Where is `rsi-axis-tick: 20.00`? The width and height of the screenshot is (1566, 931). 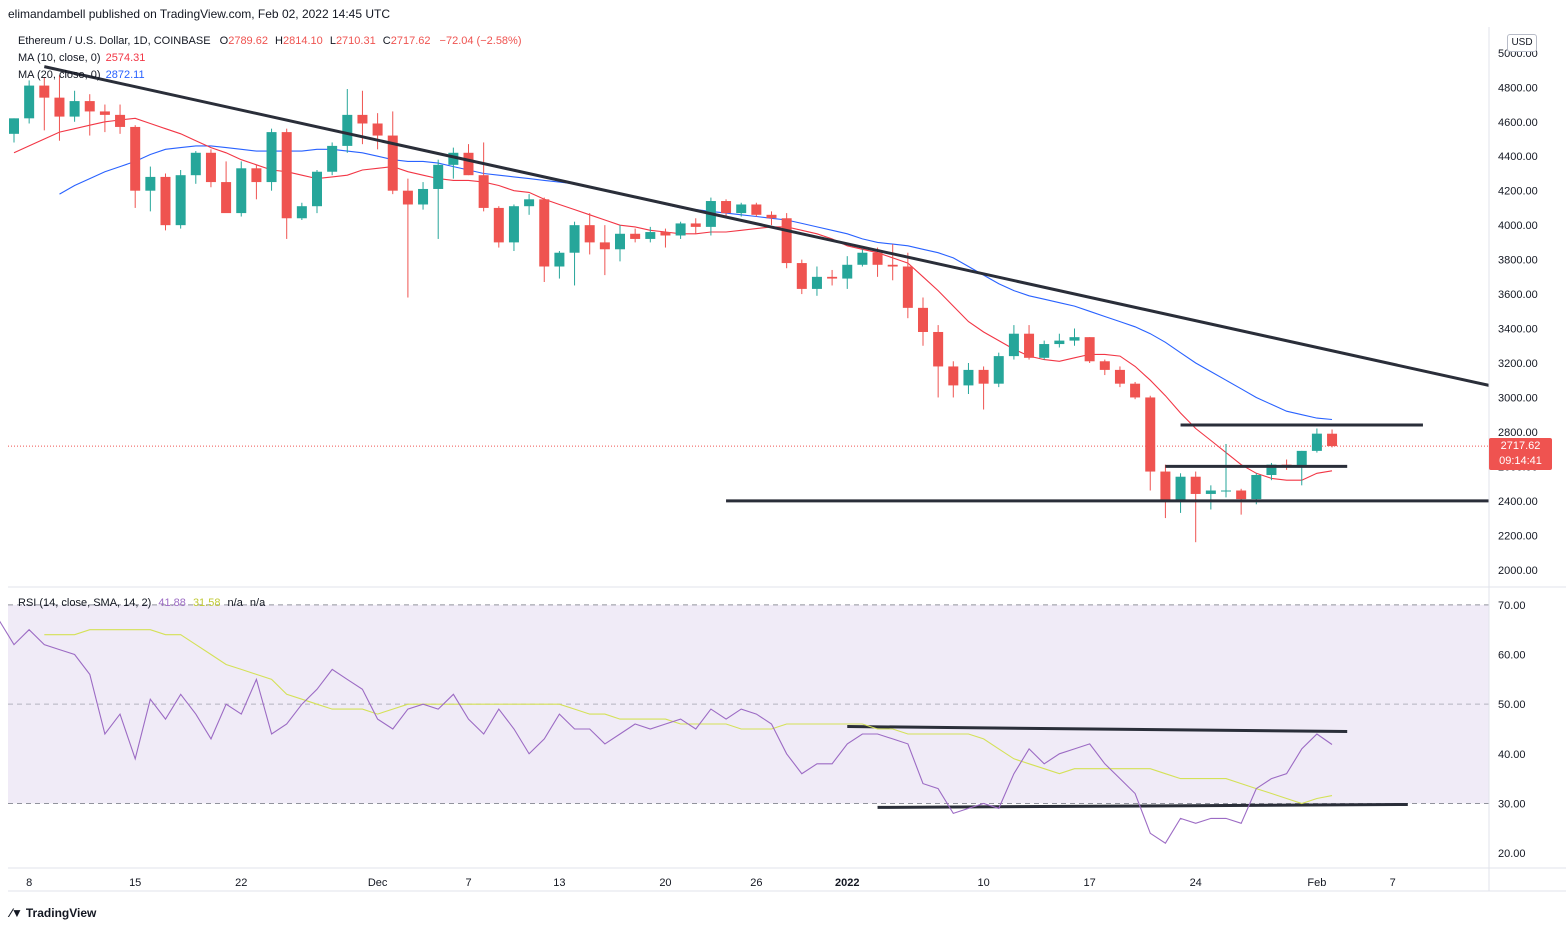 rsi-axis-tick: 20.00 is located at coordinates (1512, 854).